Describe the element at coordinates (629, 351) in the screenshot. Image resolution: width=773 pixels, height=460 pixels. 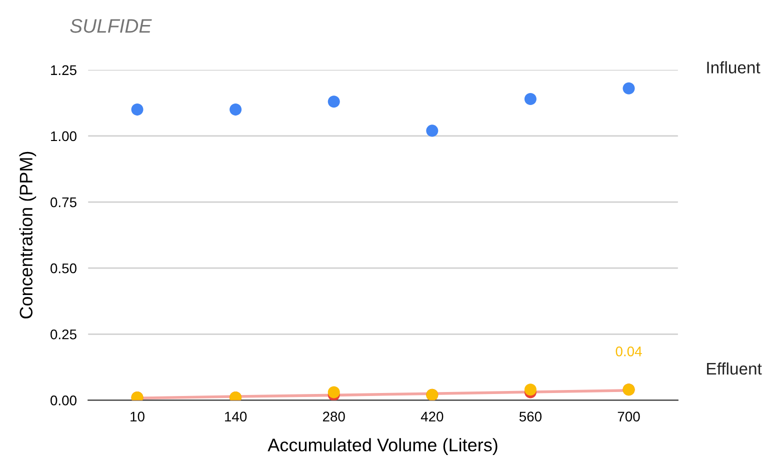
I see `data-label: 0.04` at that location.